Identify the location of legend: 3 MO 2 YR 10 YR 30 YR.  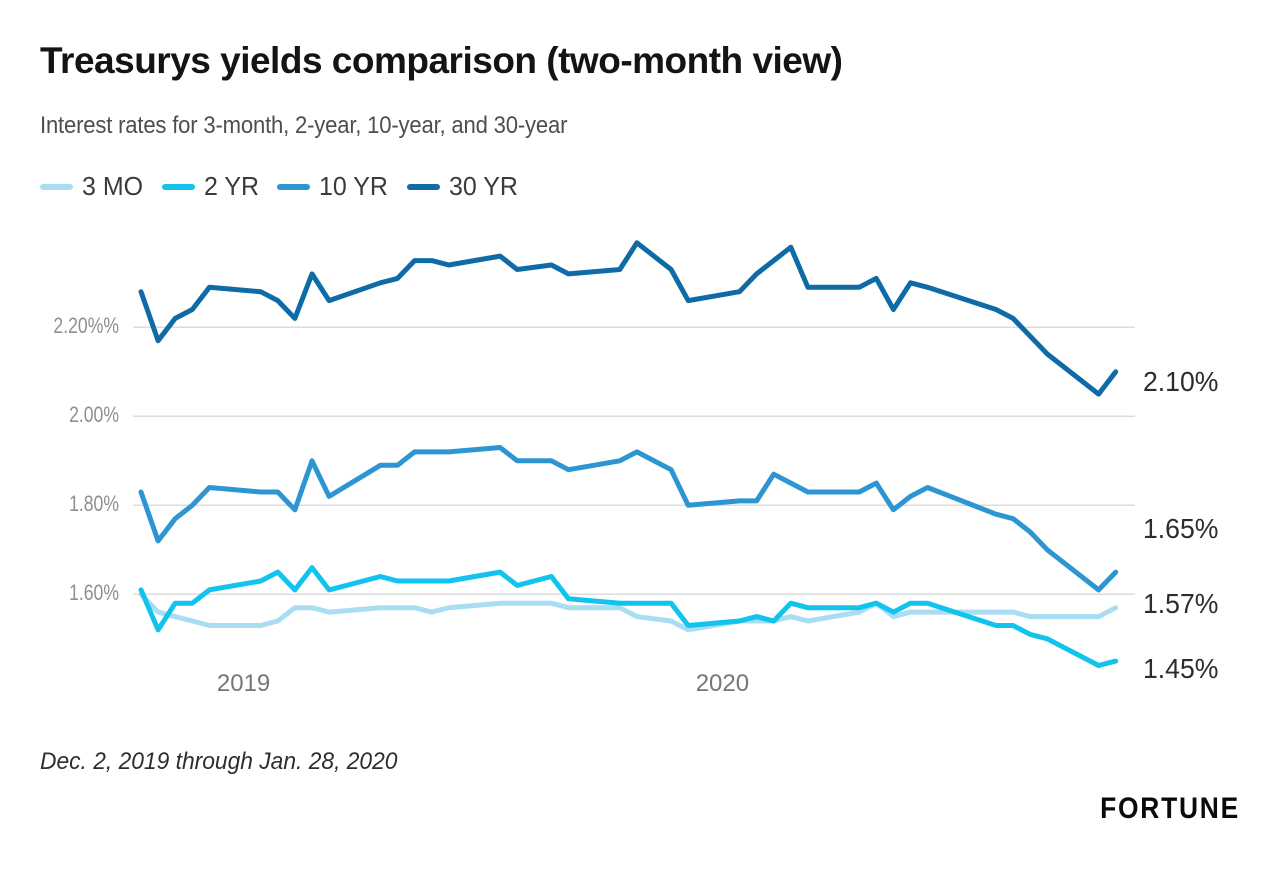
(280, 186).